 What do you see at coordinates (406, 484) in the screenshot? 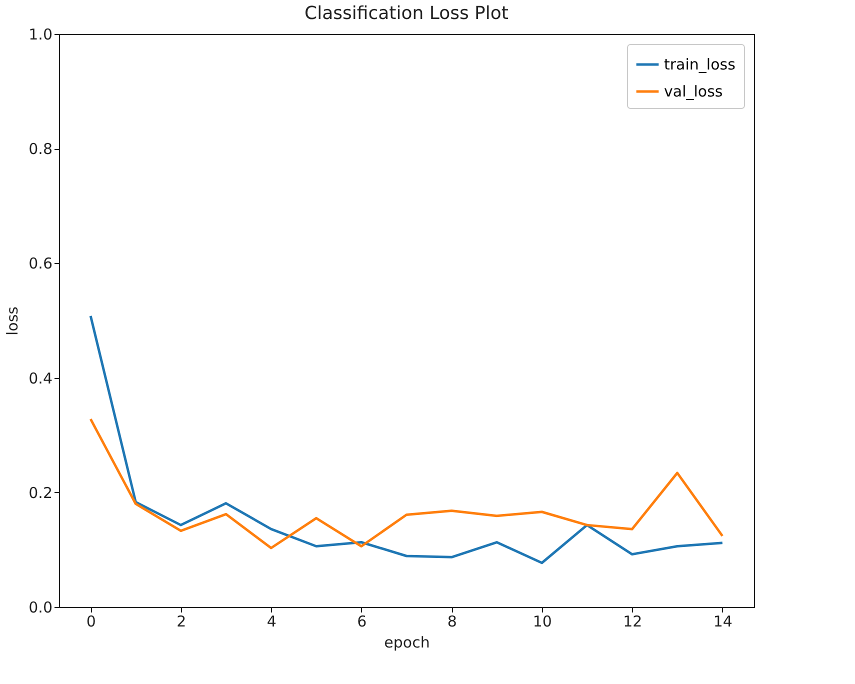
I see `line-series` at bounding box center [406, 484].